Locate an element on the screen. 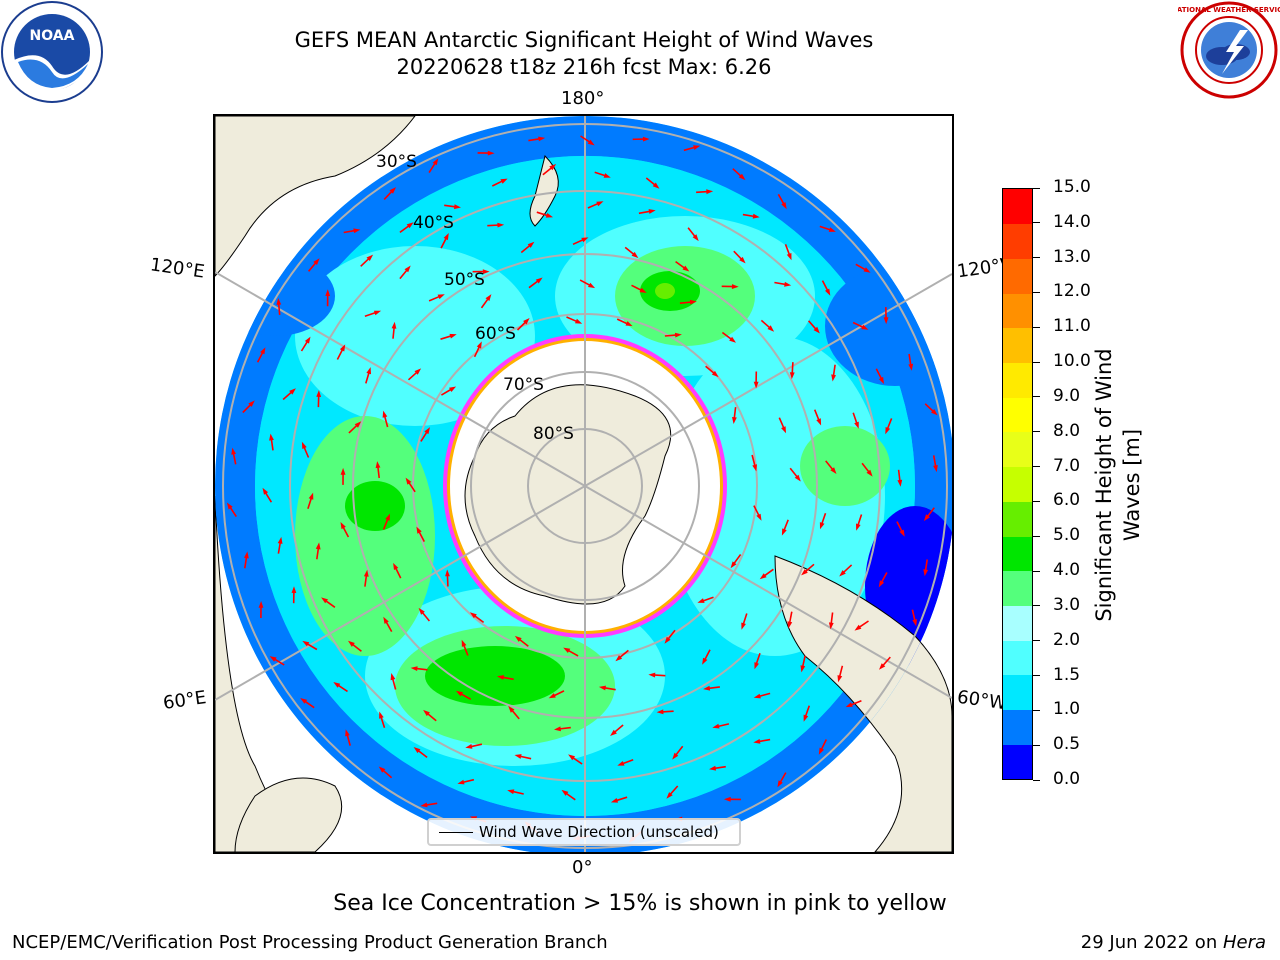 The height and width of the screenshot is (960, 1280). colorbar-tick-label: 7.0 is located at coordinates (1067, 465).